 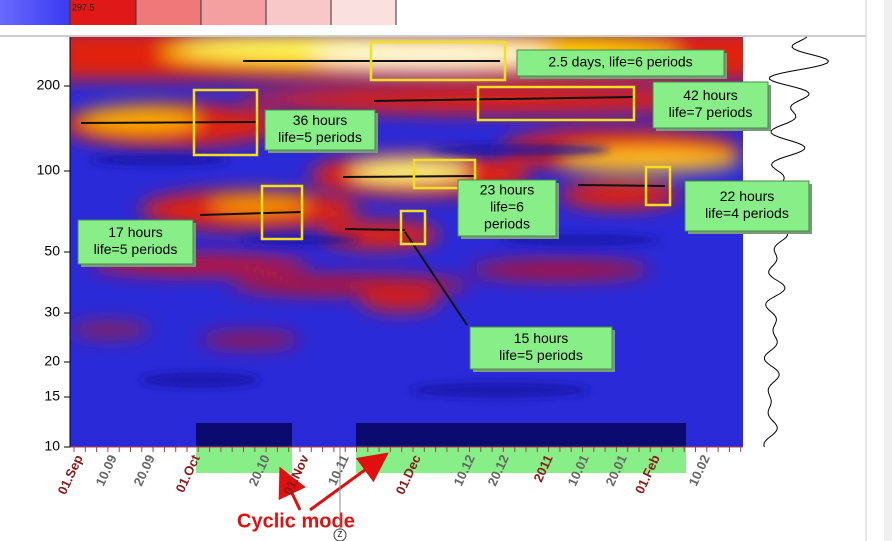 I want to click on cursor-handle, so click(x=340, y=534).